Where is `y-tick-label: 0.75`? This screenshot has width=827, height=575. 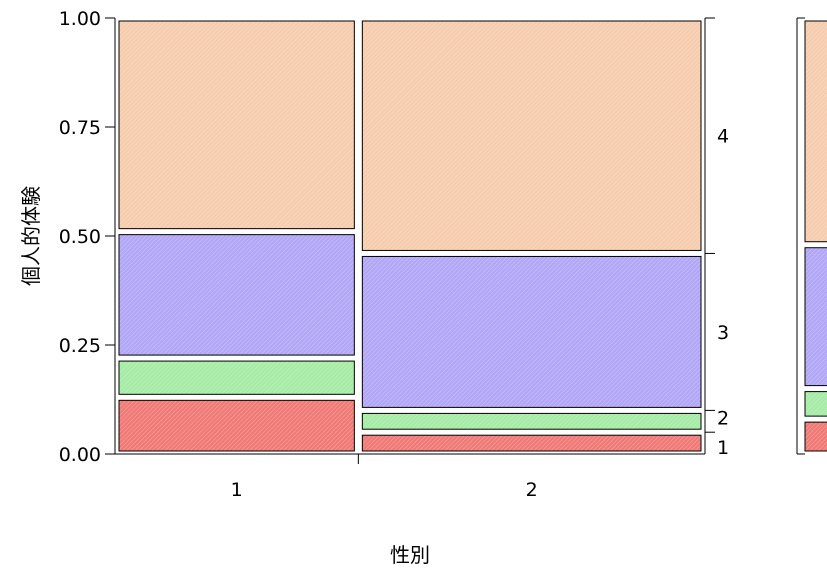 y-tick-label: 0.75 is located at coordinates (80, 128).